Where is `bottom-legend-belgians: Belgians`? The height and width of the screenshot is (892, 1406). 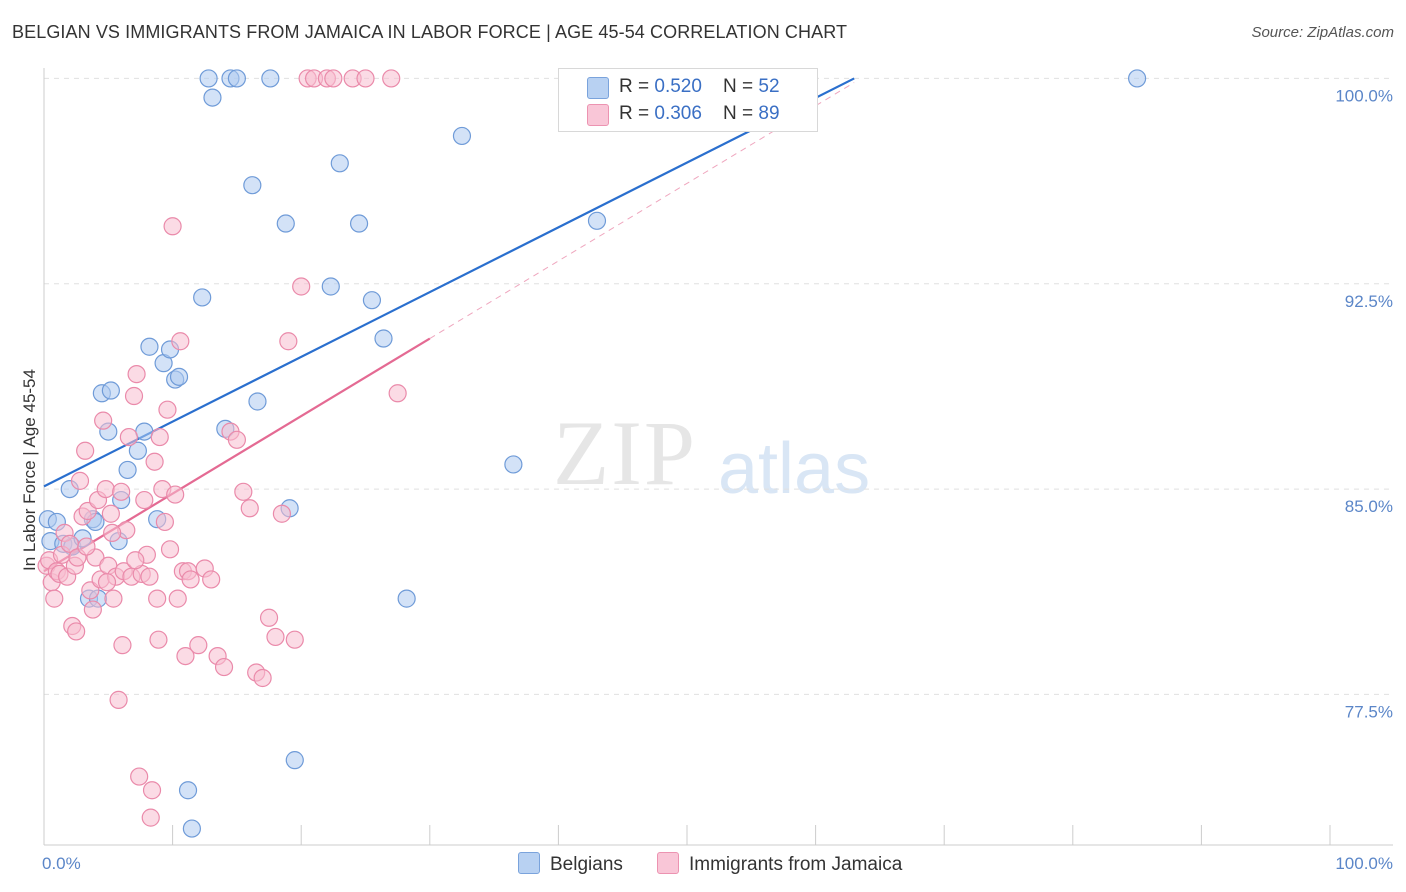 bottom-legend-belgians: Belgians is located at coordinates (570, 864).